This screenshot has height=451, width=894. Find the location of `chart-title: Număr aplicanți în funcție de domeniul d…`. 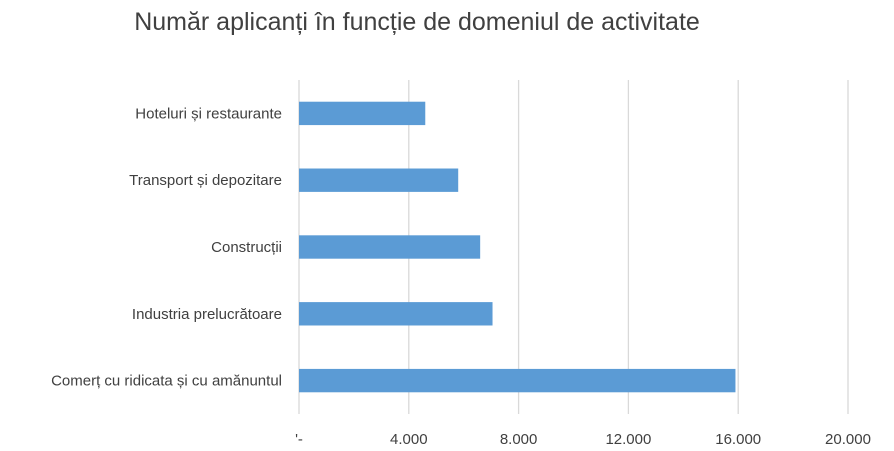

chart-title: Număr aplicanți în funcție de domeniul d… is located at coordinates (417, 22).